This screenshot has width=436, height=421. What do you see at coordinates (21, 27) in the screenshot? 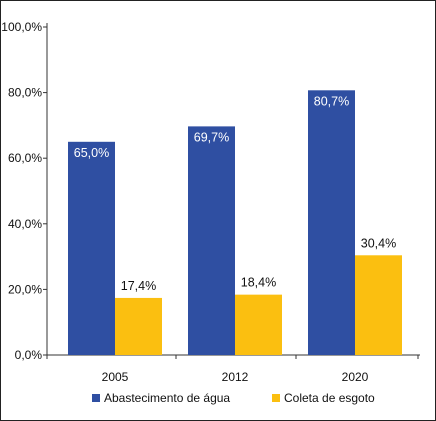
I see `y-tick-label: 100,0%` at bounding box center [21, 27].